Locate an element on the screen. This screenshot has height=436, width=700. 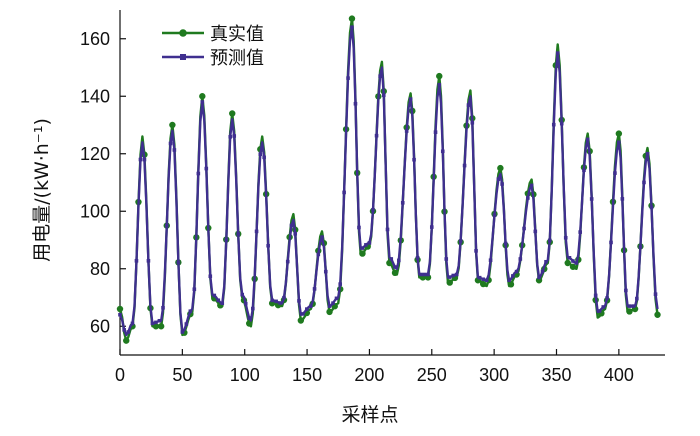
x-tick-label: 250 is located at coordinates (432, 375).